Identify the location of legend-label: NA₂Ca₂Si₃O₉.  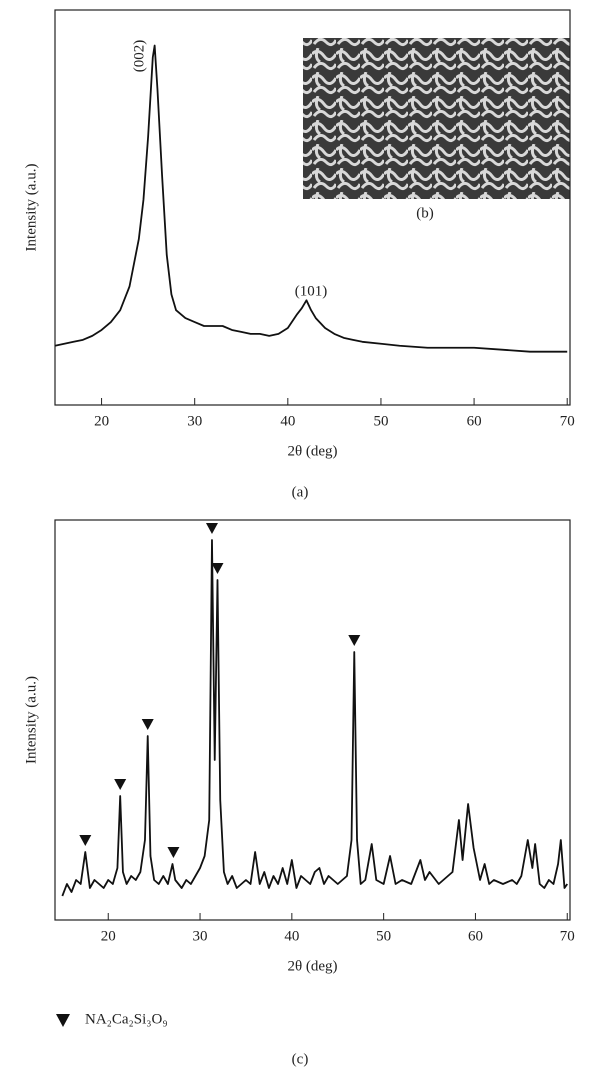
(126, 1019).